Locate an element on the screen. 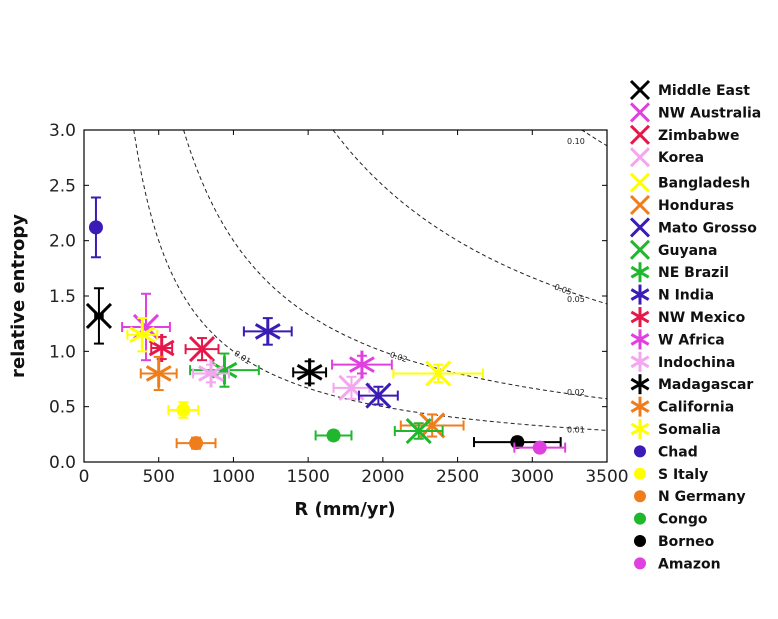  legend-label: Congo is located at coordinates (683, 520).